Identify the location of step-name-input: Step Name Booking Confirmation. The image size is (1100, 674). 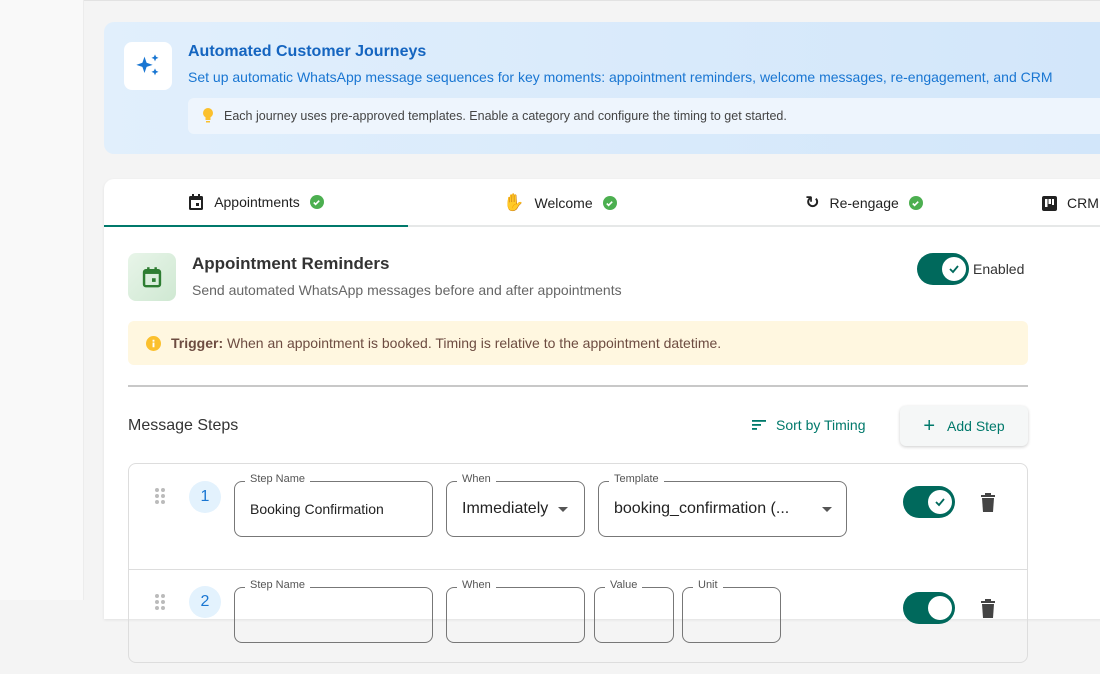
(333, 505).